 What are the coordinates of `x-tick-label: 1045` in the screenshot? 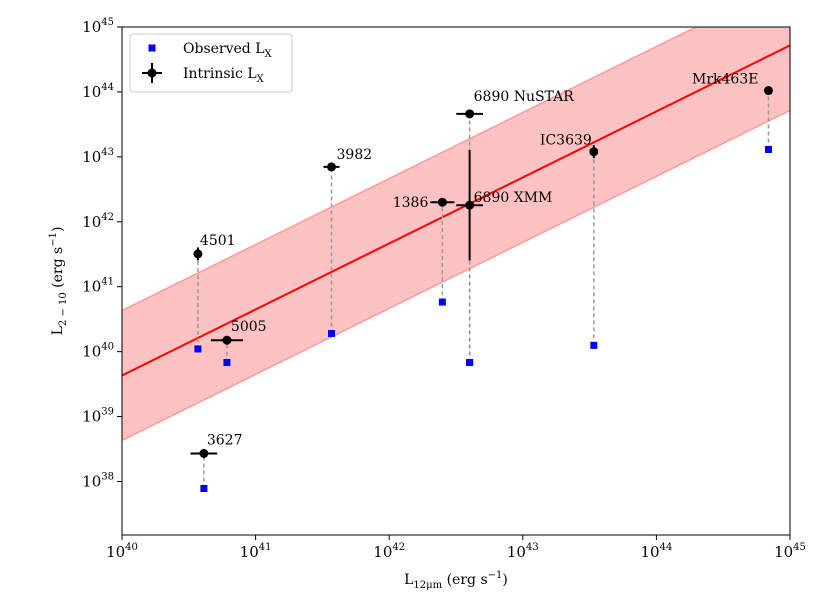 It's located at (790, 551).